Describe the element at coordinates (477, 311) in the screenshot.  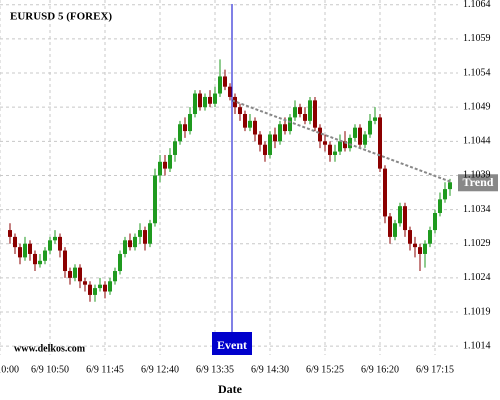
I see `y-tick-label: 1.1019` at that location.